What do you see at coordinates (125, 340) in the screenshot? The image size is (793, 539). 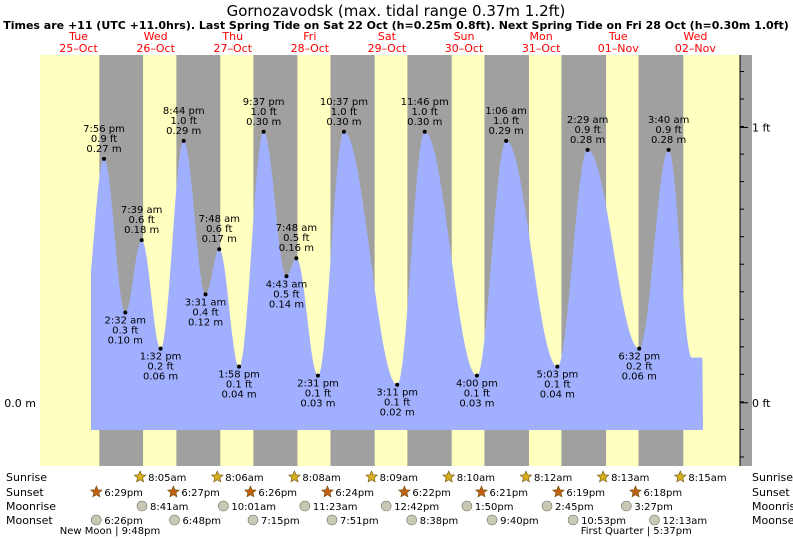 I see `tide-label: 0.10 m` at bounding box center [125, 340].